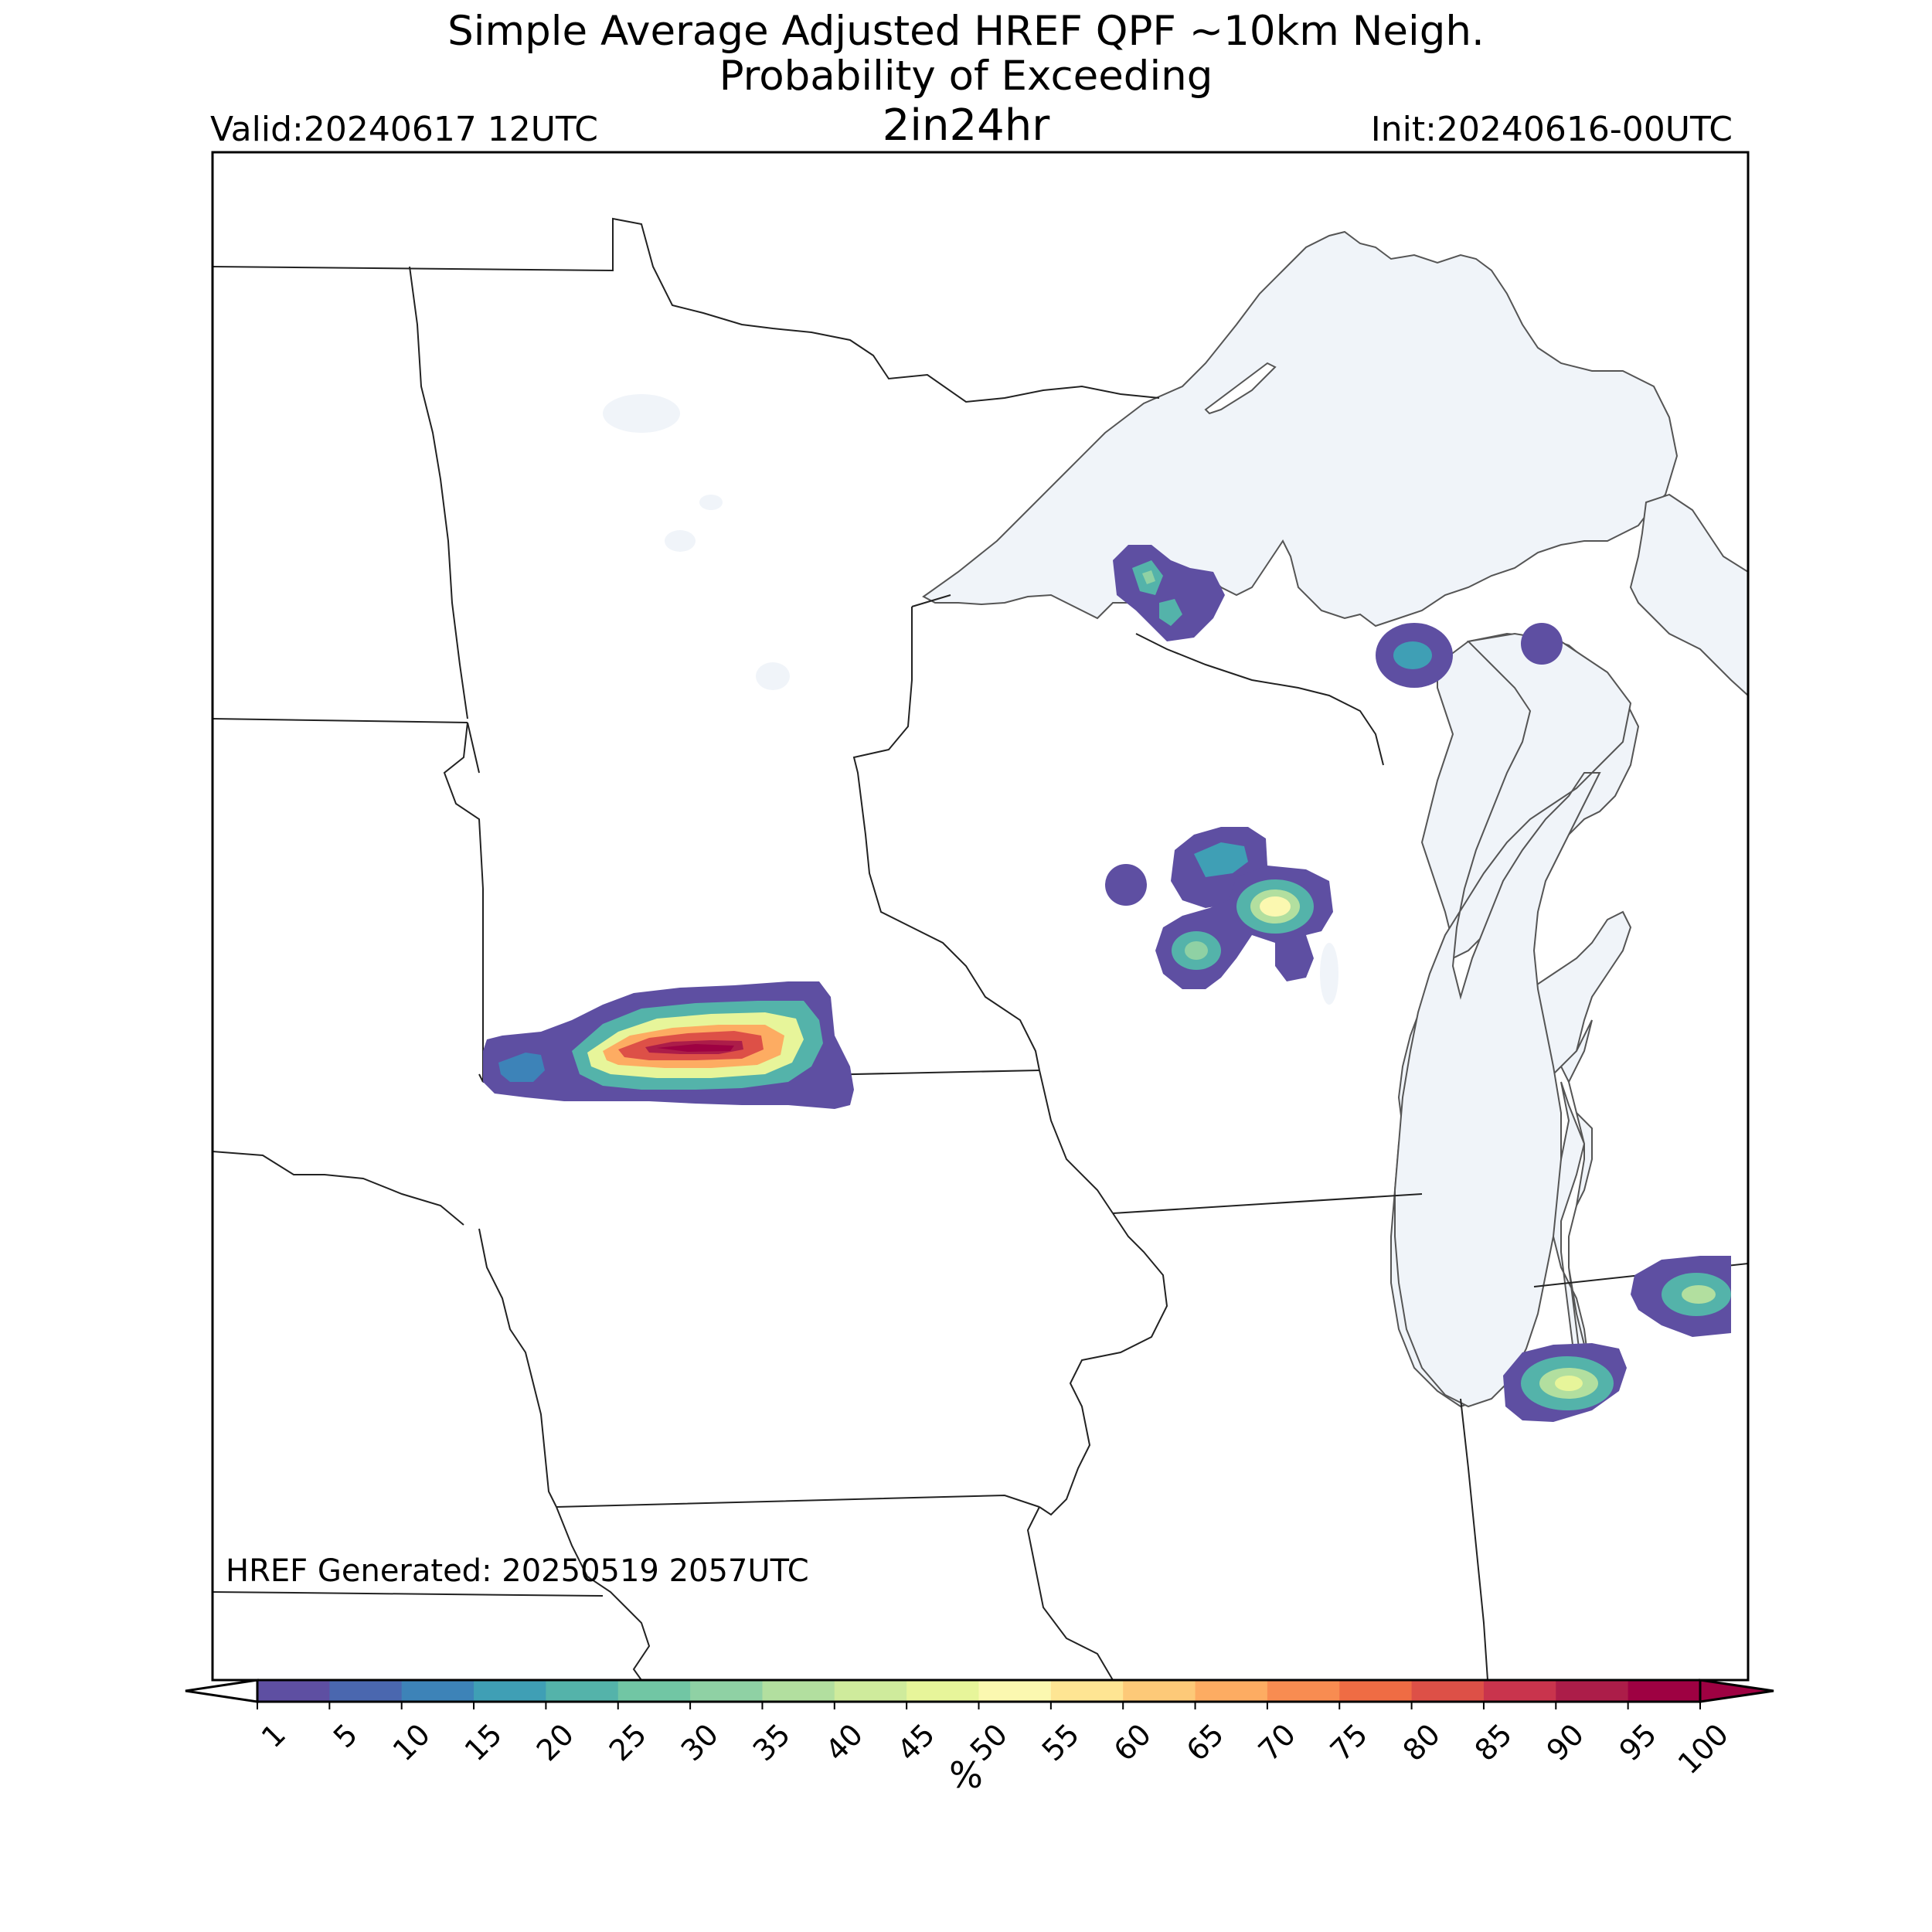 The width and height of the screenshot is (1932, 1932). I want to click on generated-timestamp: HREF Generated: 20250519 2057UTC, so click(517, 1571).